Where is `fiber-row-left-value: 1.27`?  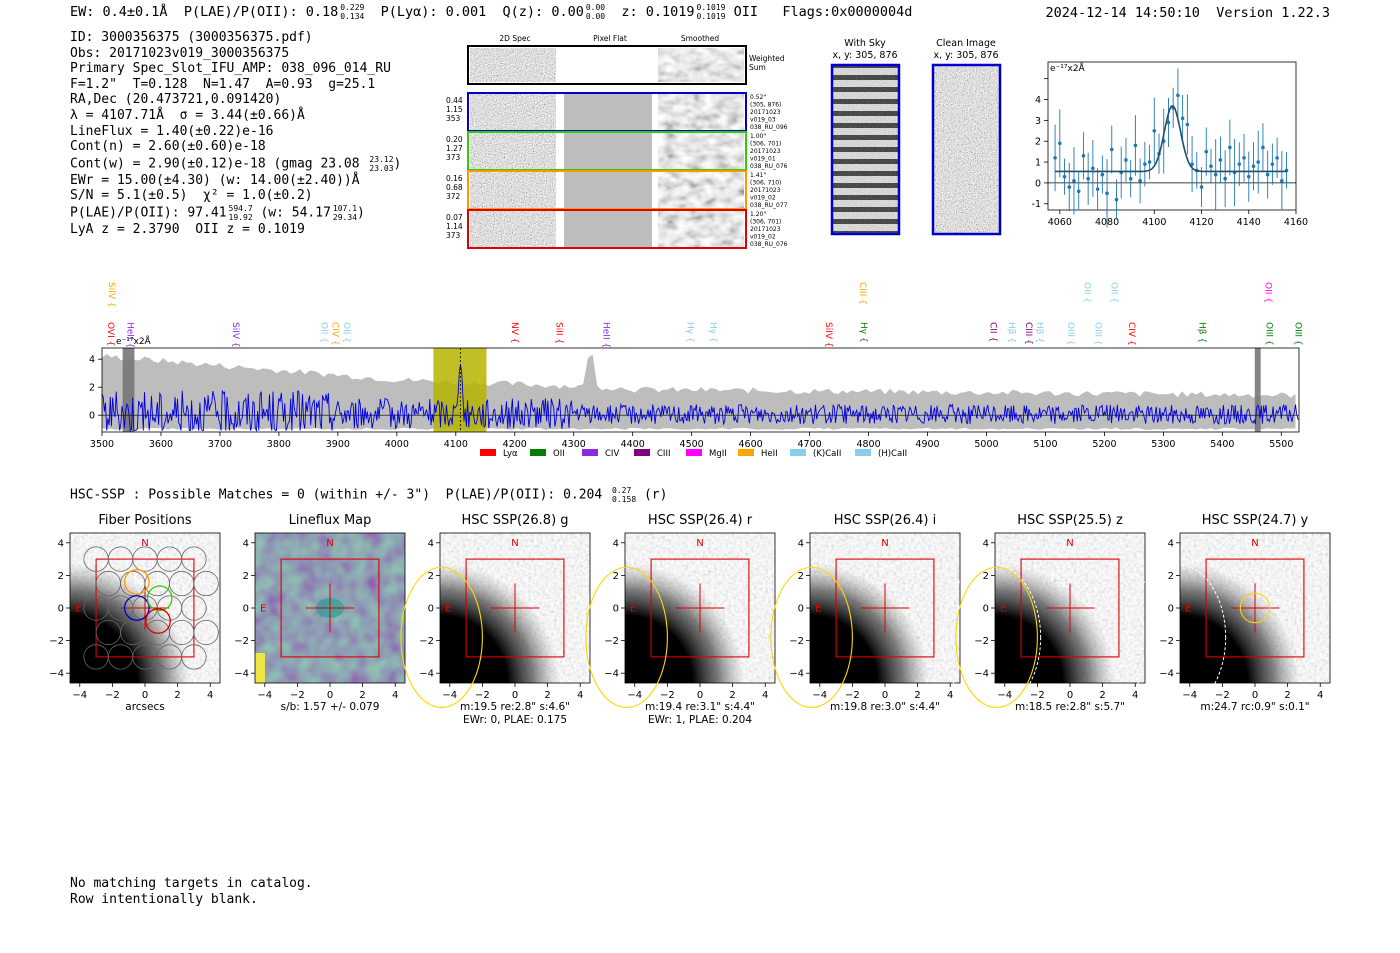 fiber-row-left-value: 1.27 is located at coordinates (454, 148).